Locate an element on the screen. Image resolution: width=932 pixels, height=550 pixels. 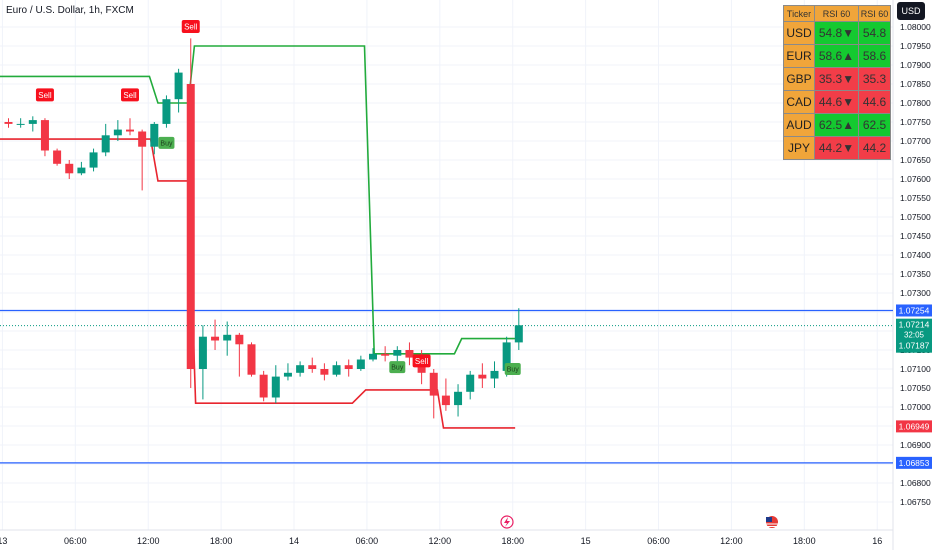
y-tick-label: 1.07950 is located at coordinates (915, 46).